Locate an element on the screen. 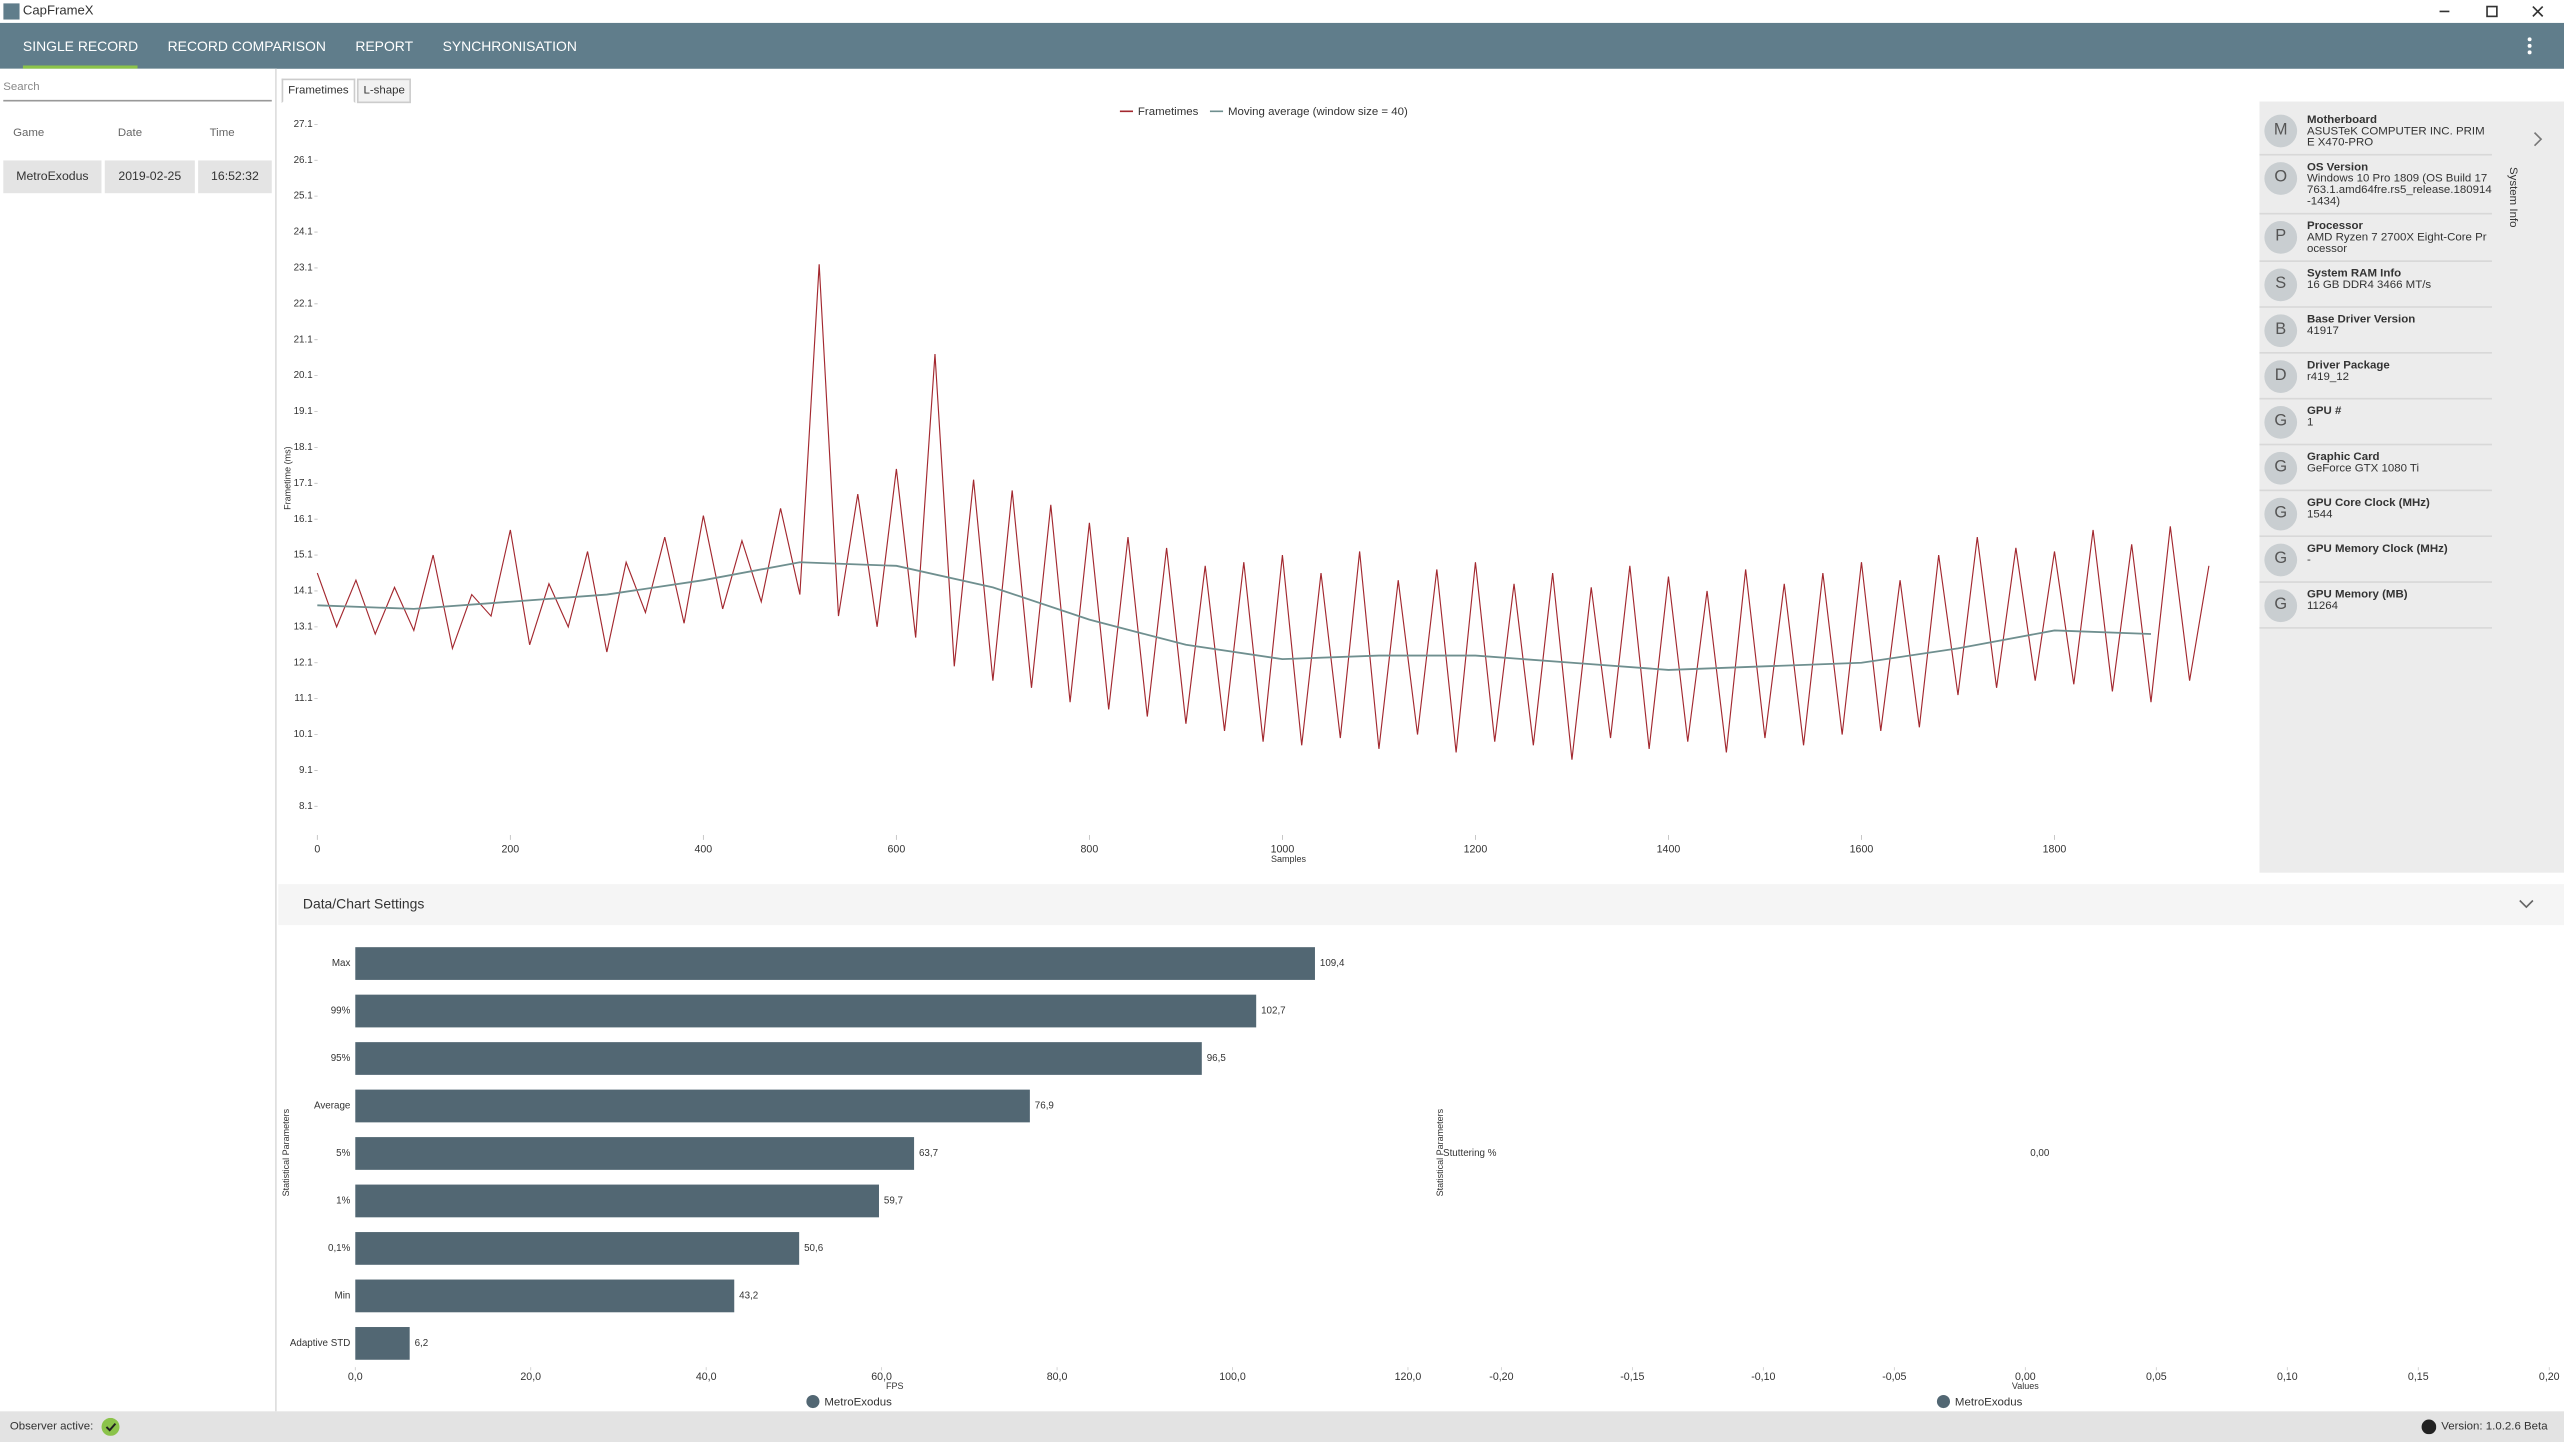 This screenshot has width=2564, height=1442. x-axis-label: Values is located at coordinates (2025, 1386).